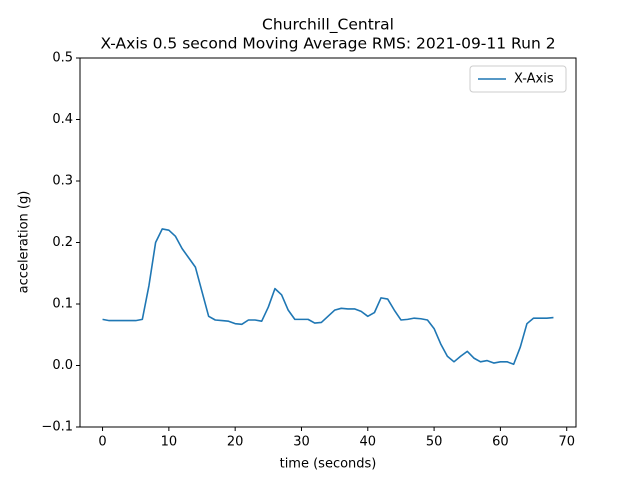 This screenshot has height=484, width=640. I want to click on x-tick-label: 30, so click(301, 442).